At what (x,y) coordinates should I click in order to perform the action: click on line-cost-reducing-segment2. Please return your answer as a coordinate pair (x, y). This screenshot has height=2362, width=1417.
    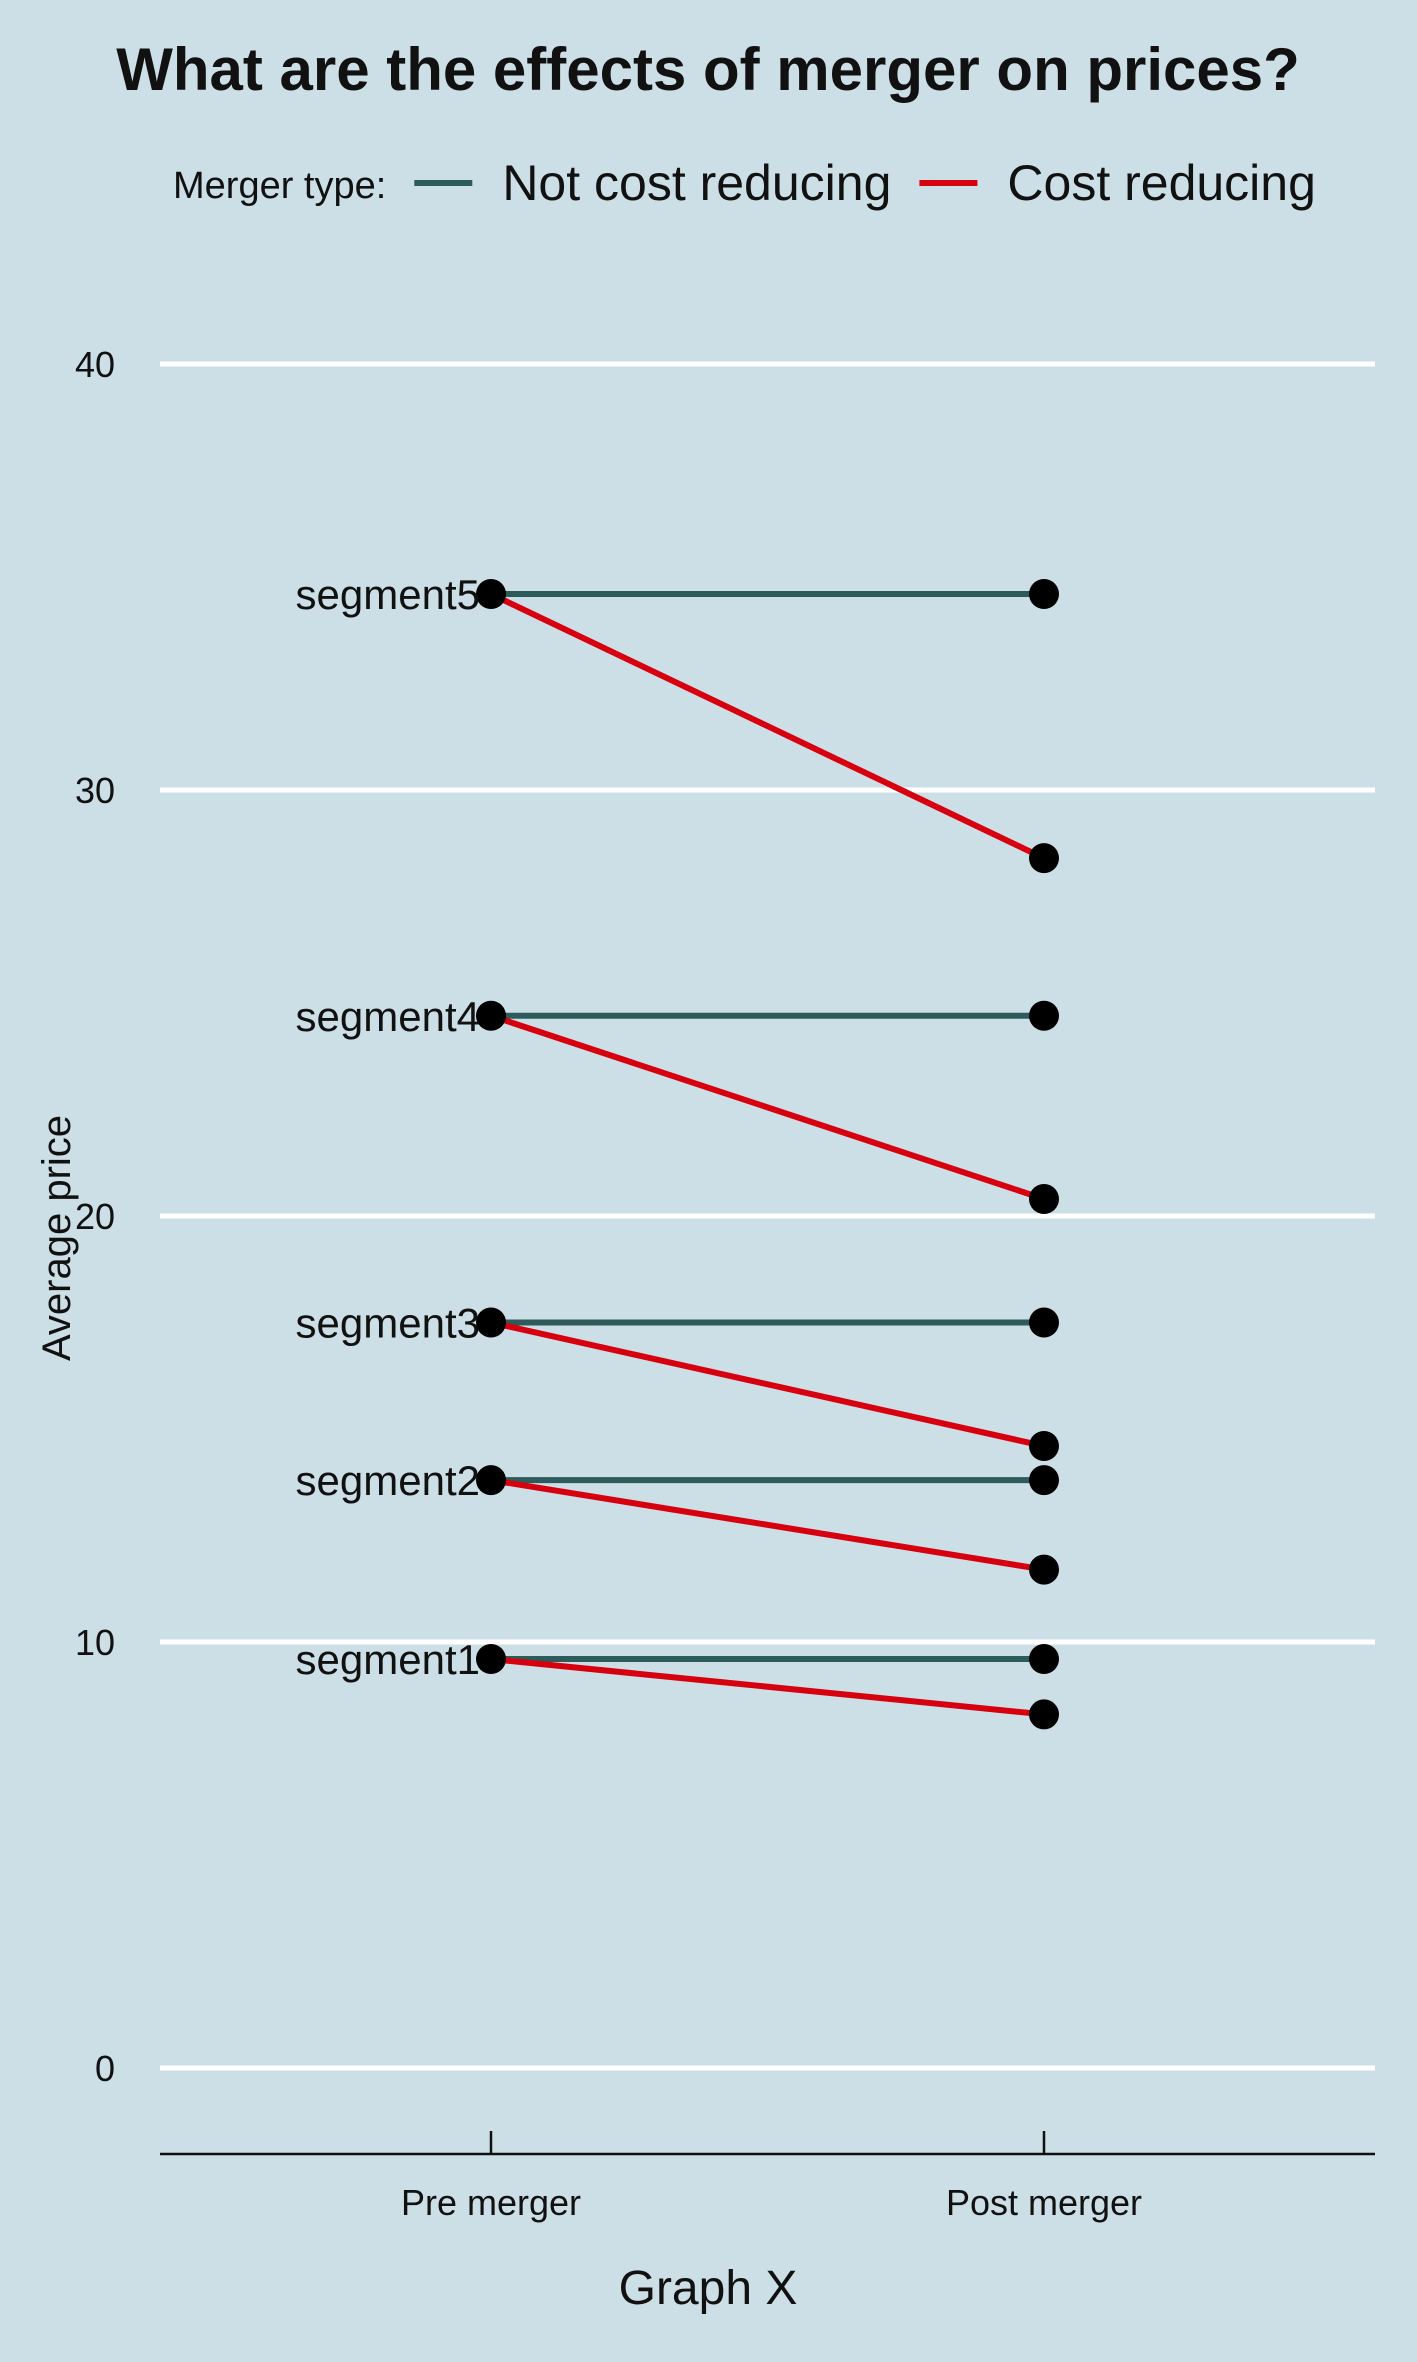
    Looking at the image, I should click on (767, 1525).